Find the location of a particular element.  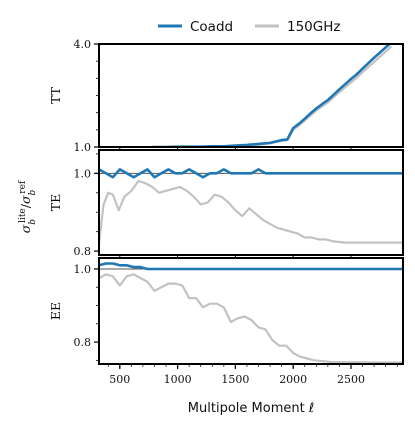

tt-y-tick-label: 4.0 is located at coordinates (83, 44).